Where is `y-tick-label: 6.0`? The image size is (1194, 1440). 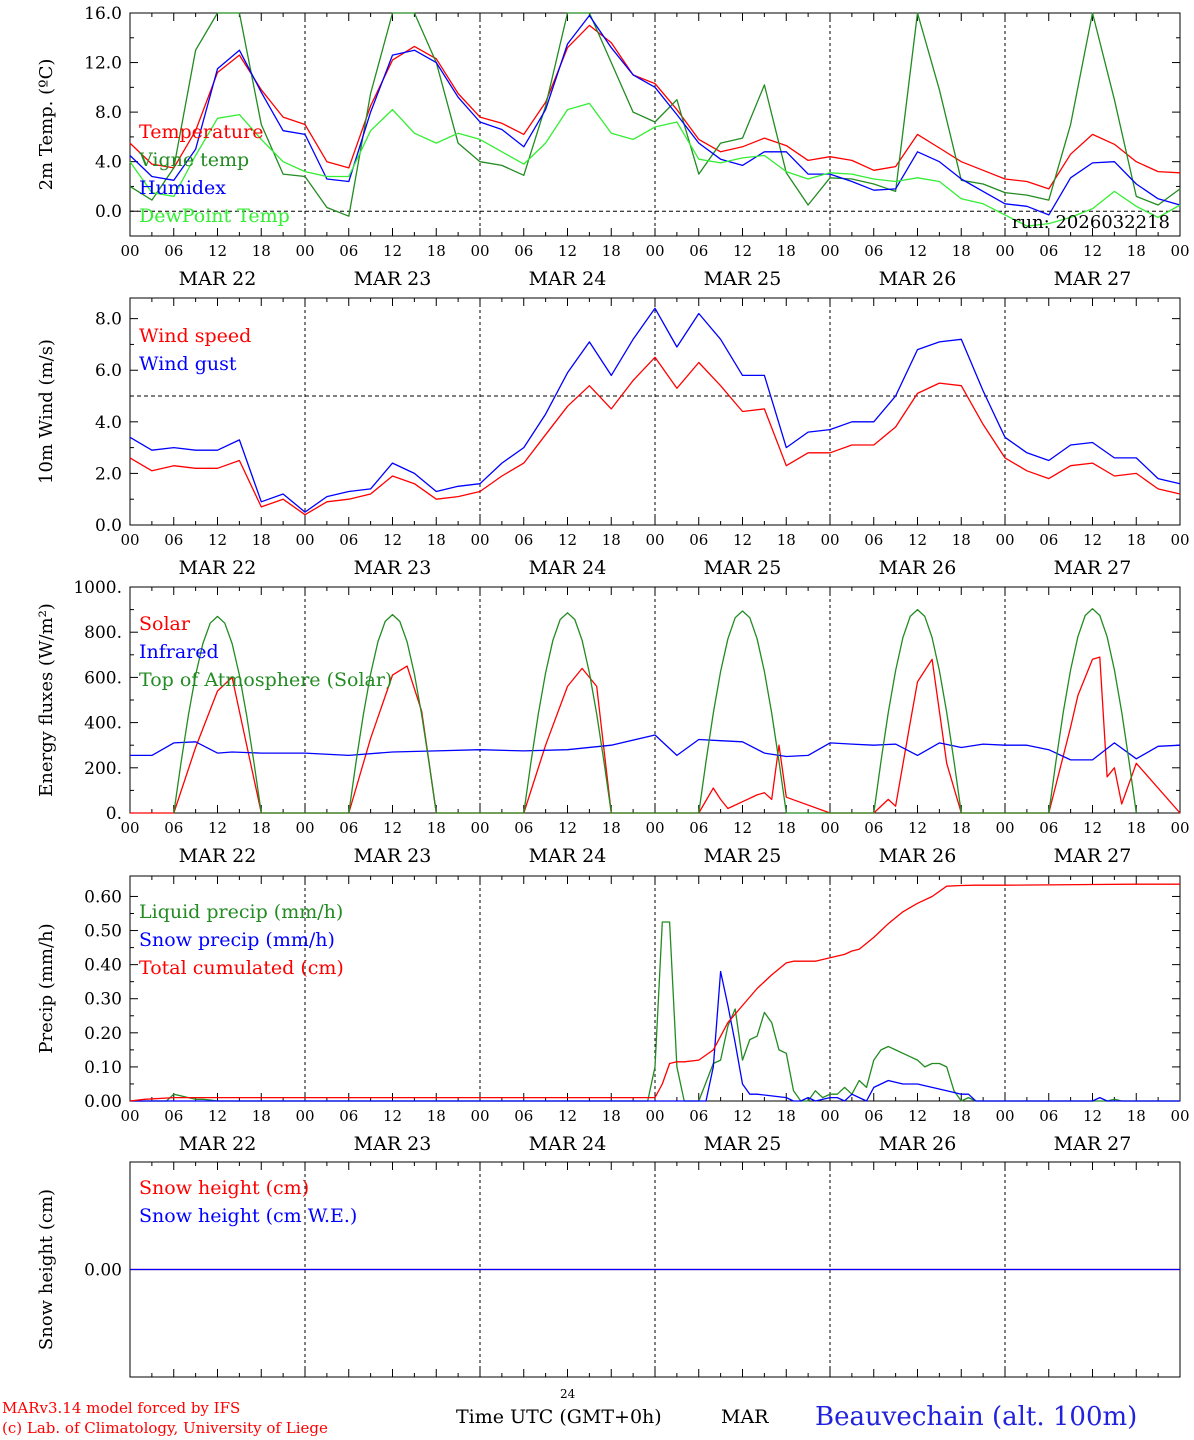 y-tick-label: 6.0 is located at coordinates (108, 371).